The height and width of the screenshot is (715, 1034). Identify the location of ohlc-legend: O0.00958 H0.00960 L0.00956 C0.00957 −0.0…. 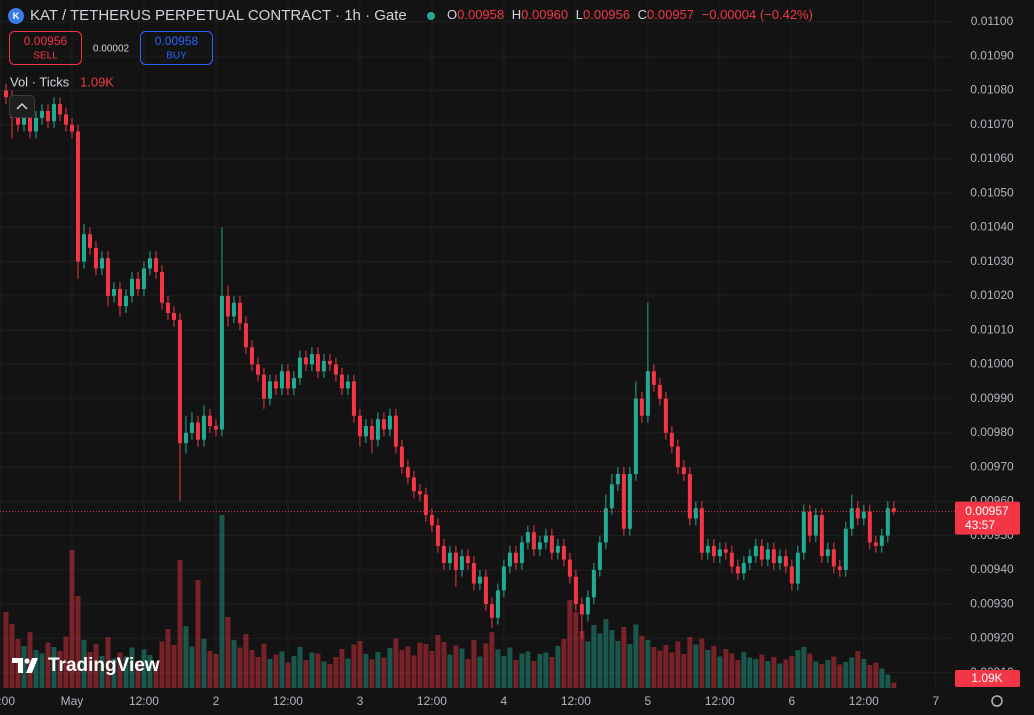
(630, 14).